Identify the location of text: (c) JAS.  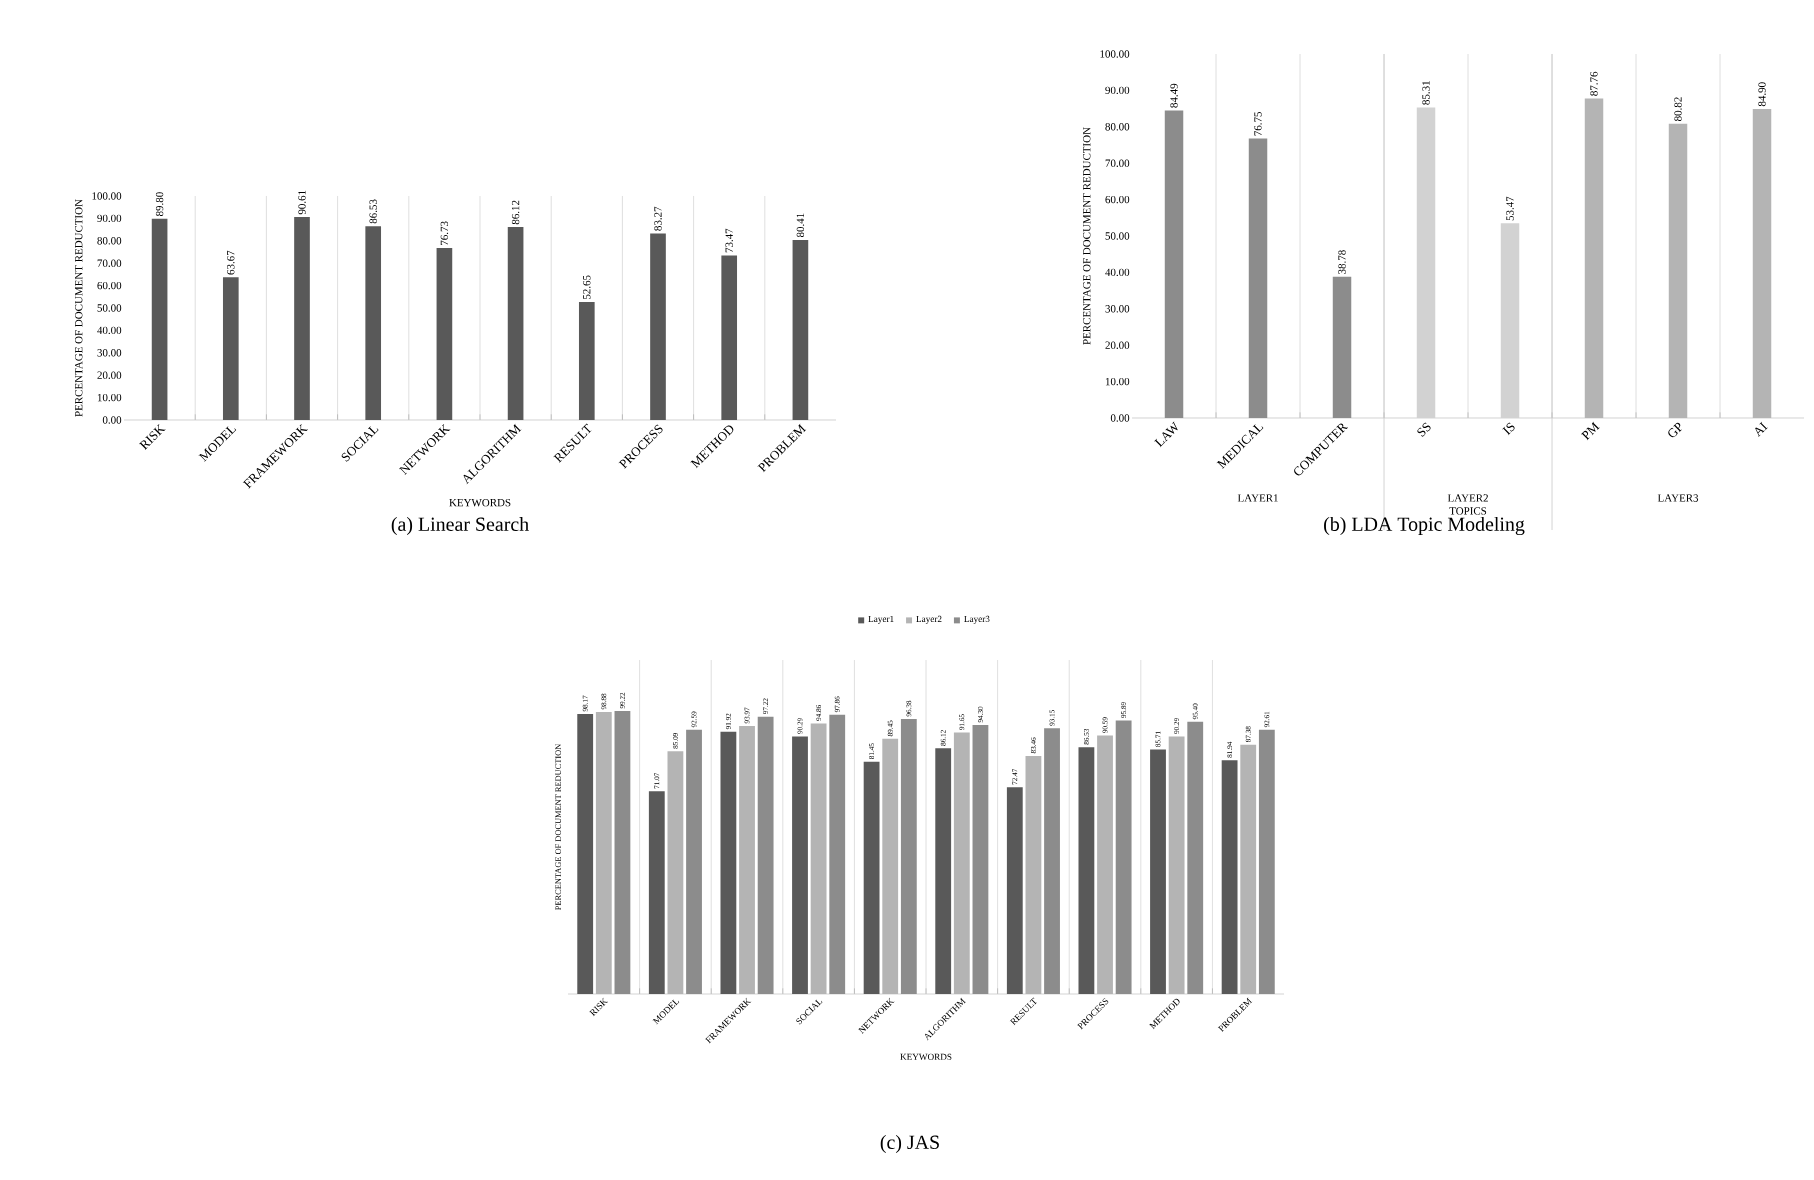
(909, 1144).